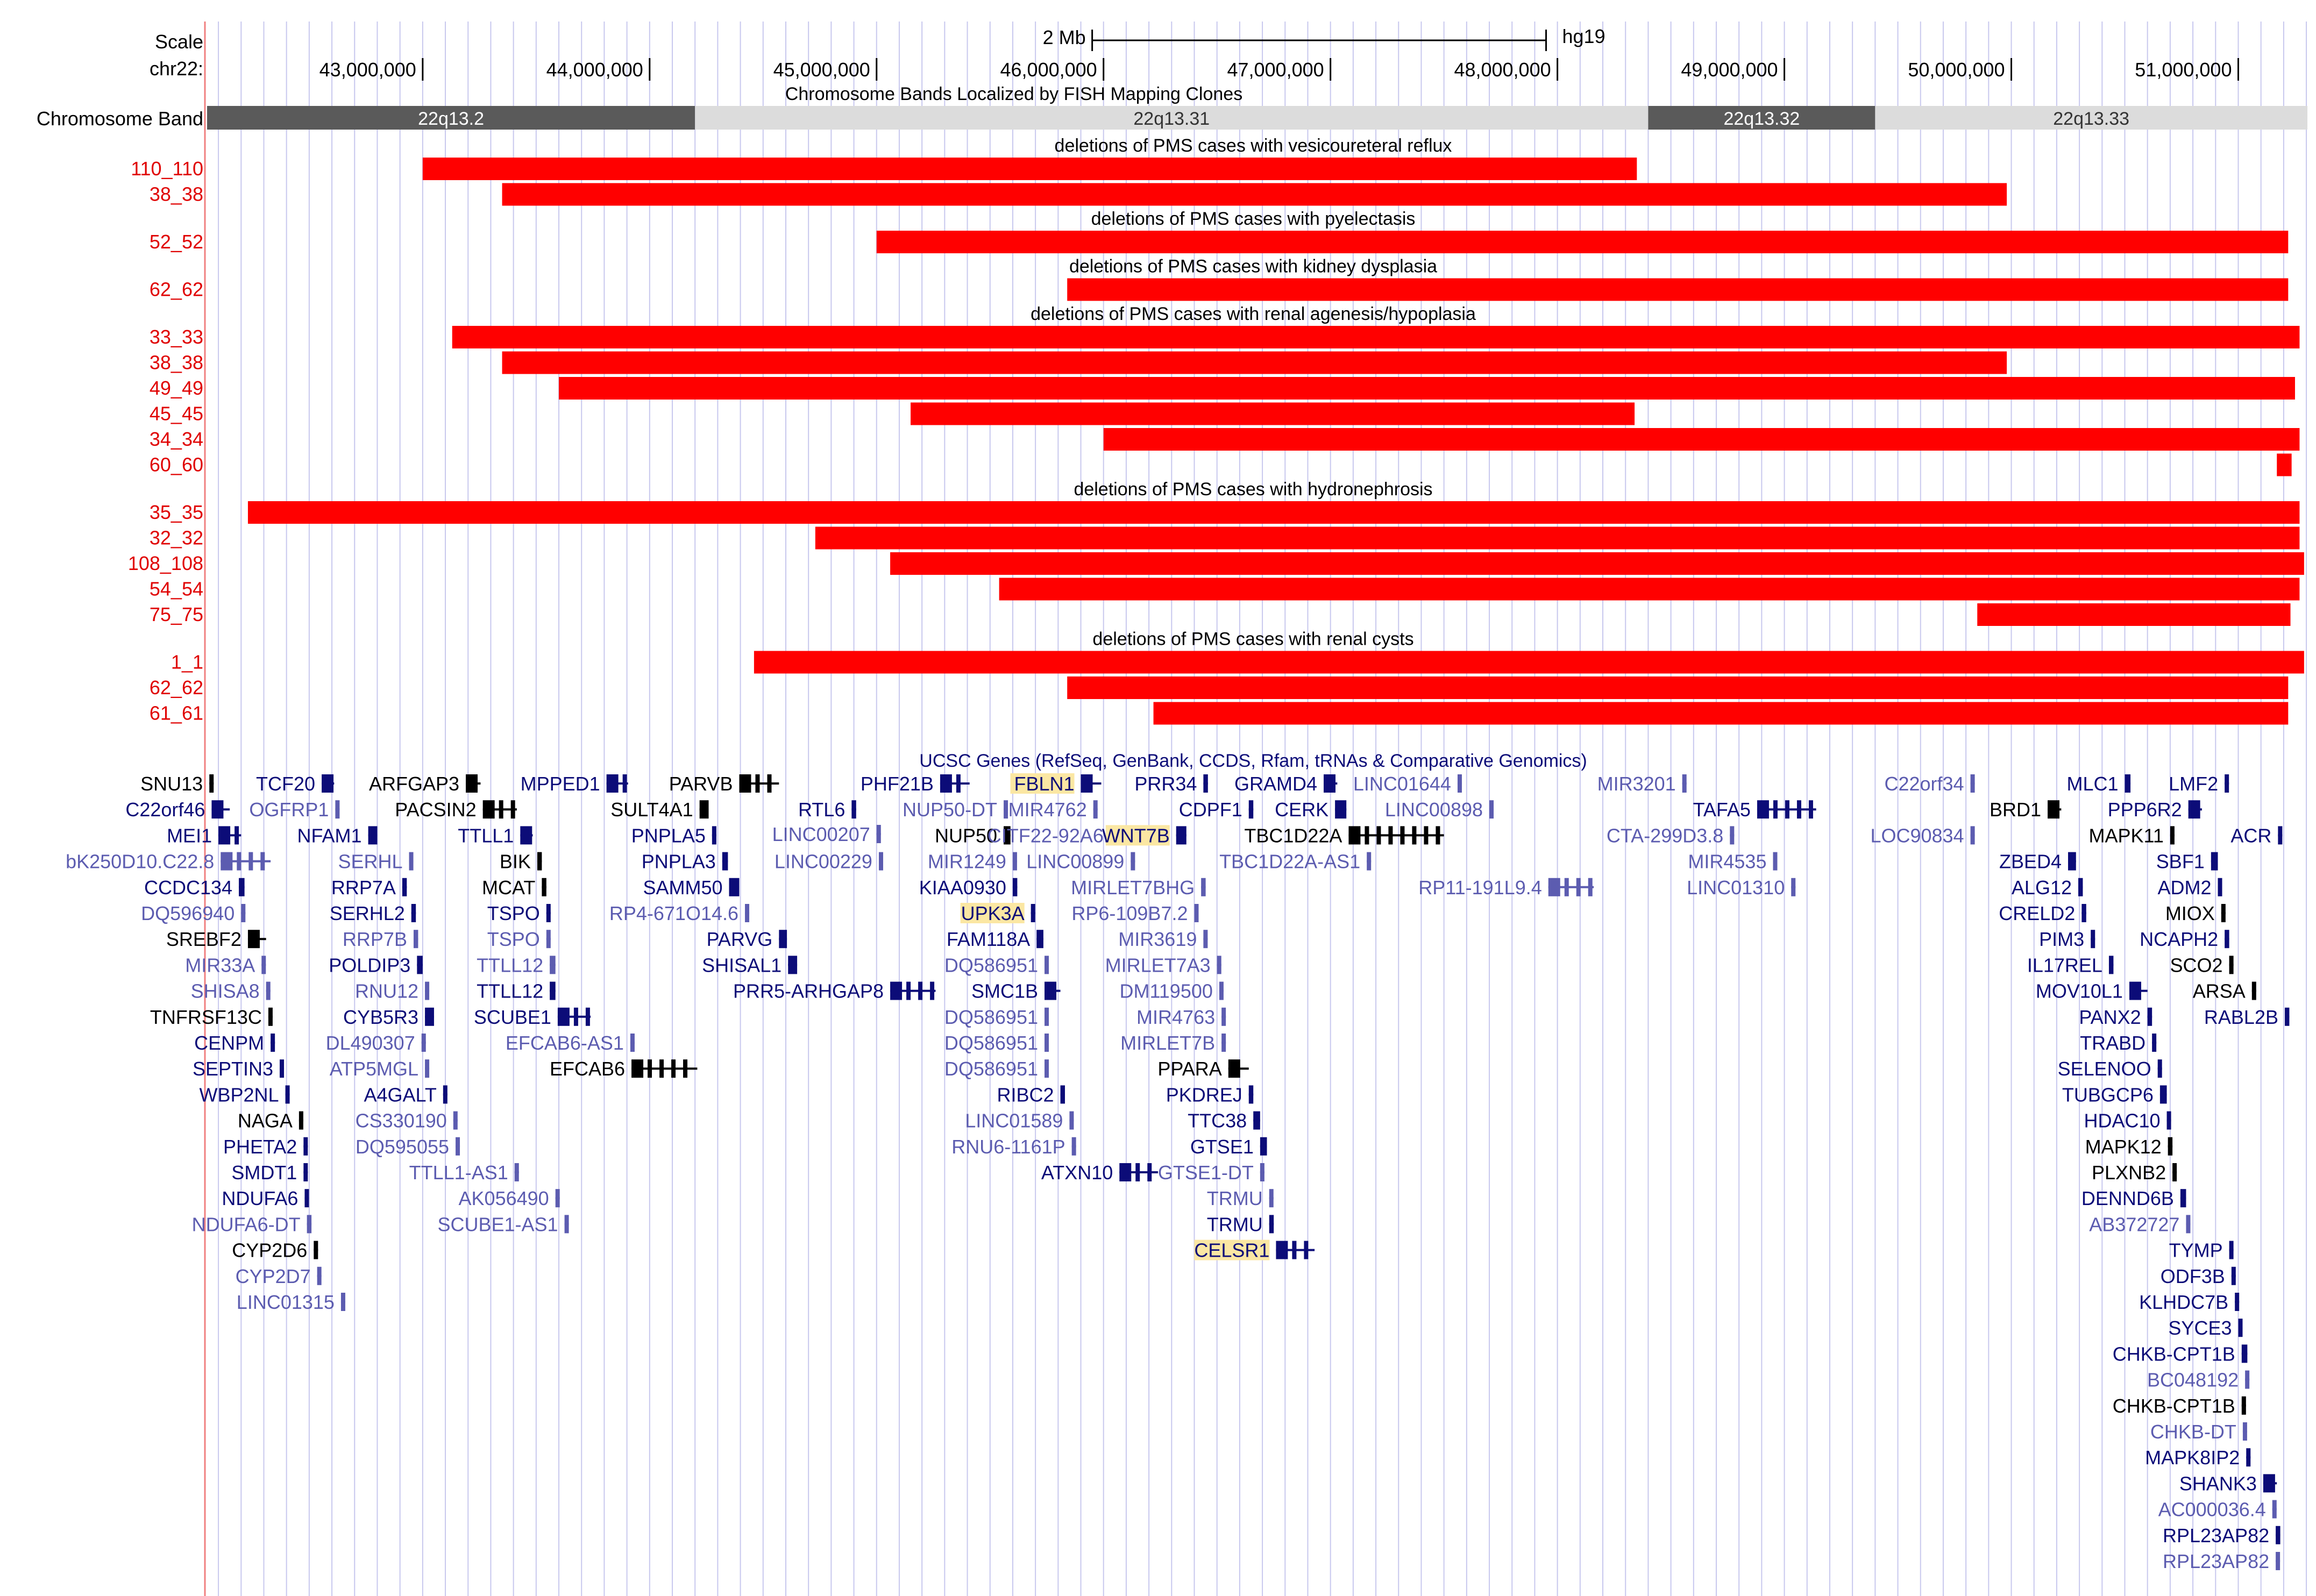  What do you see at coordinates (176, 538) in the screenshot?
I see `deletion-case-label: 32_32` at bounding box center [176, 538].